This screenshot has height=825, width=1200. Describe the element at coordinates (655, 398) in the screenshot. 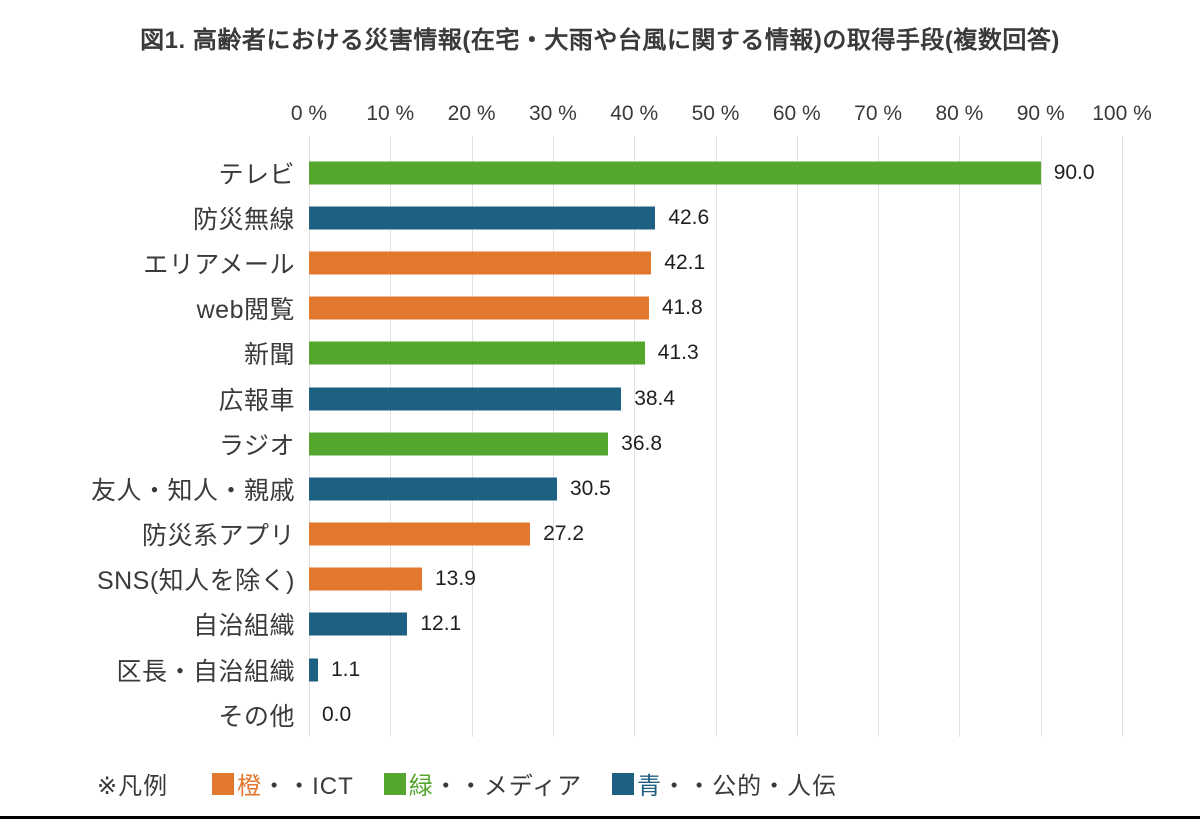

I see `value-label: 38.4` at that location.